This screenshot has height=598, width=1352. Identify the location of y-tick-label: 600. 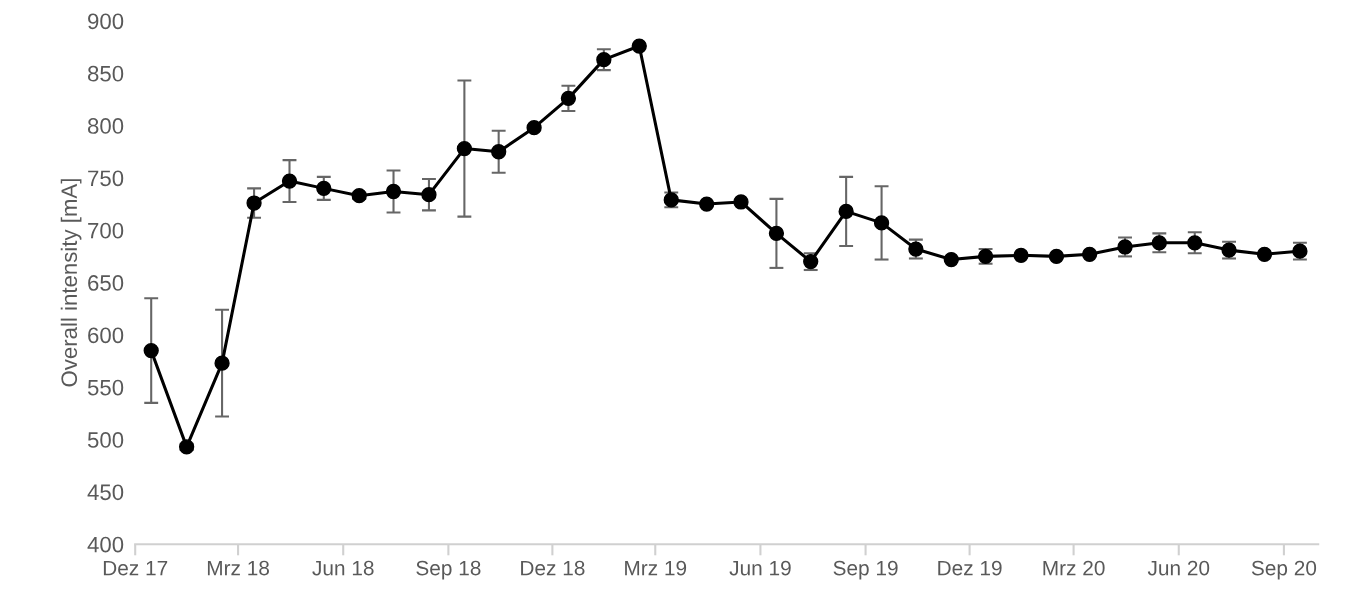
(106, 335).